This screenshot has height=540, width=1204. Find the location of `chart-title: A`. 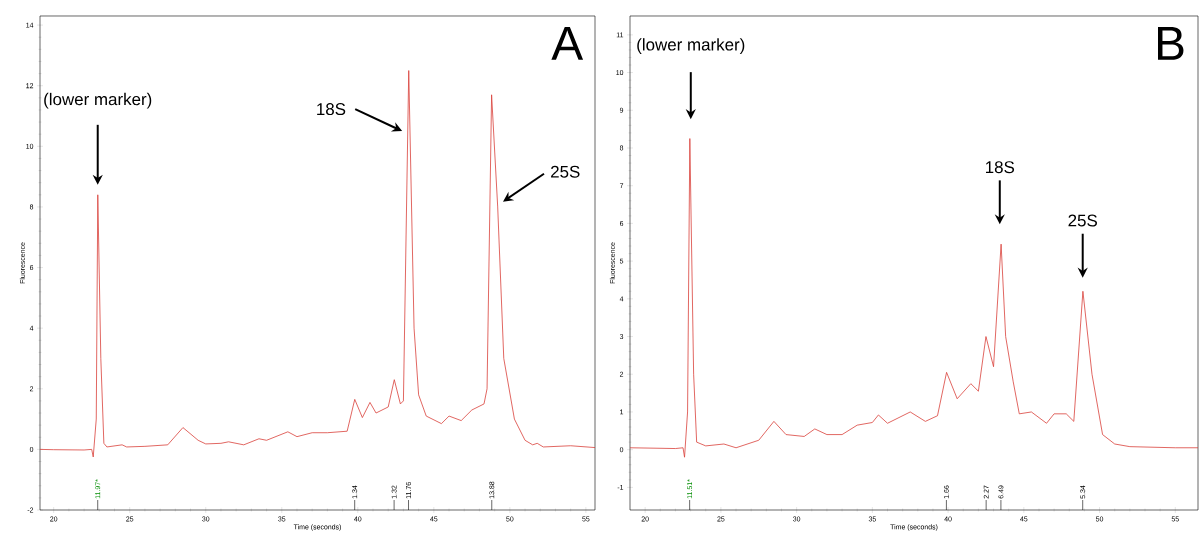

chart-title: A is located at coordinates (567, 43).